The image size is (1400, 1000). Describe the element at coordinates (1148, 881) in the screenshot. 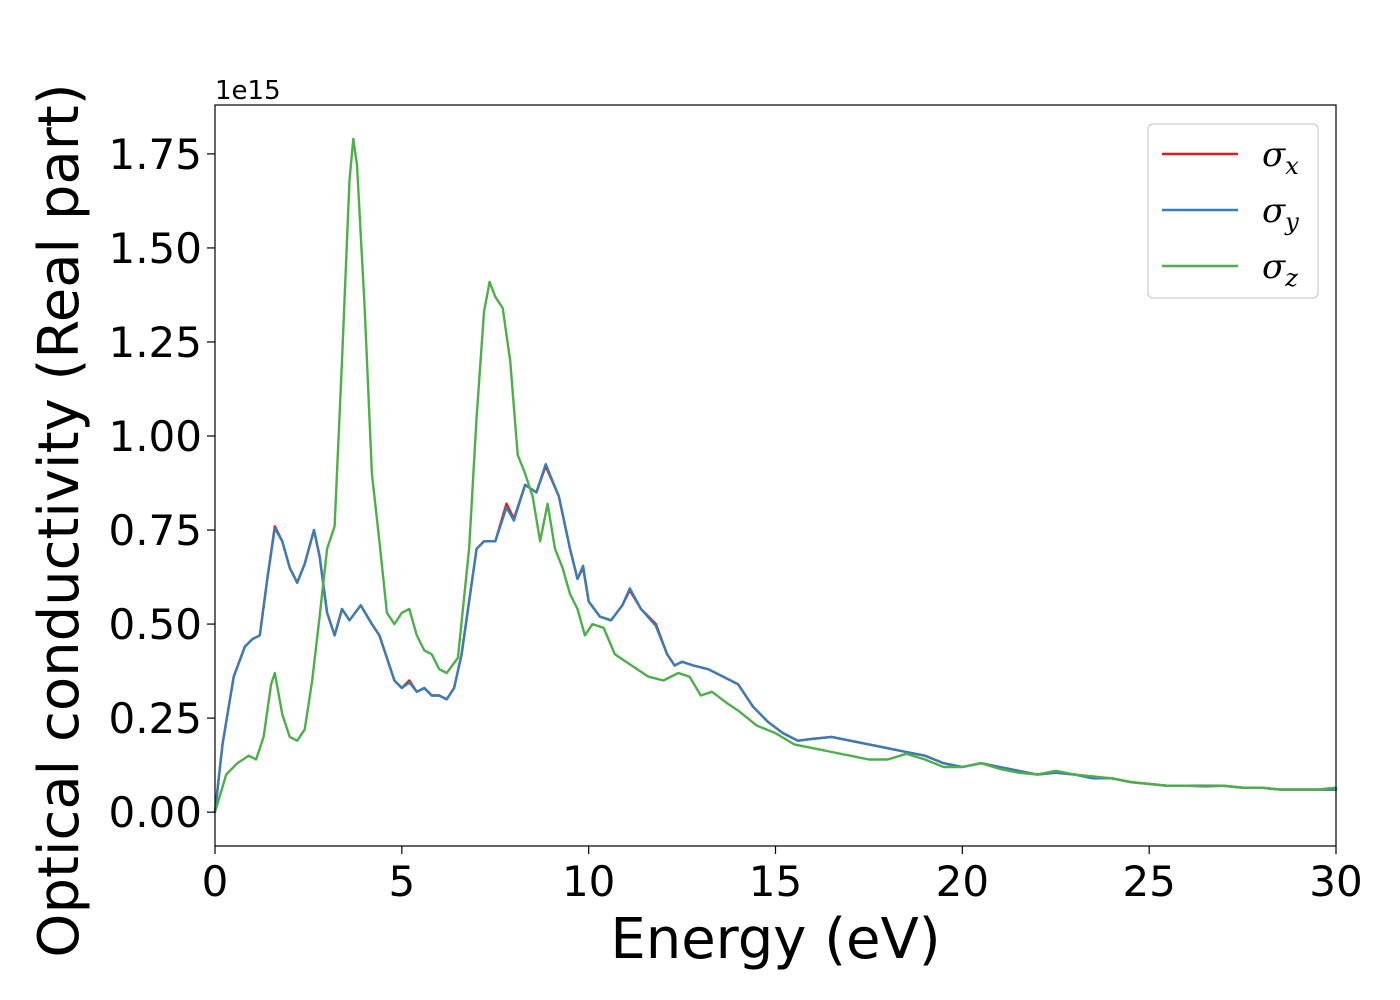

I see `x-tick-label: 25` at that location.